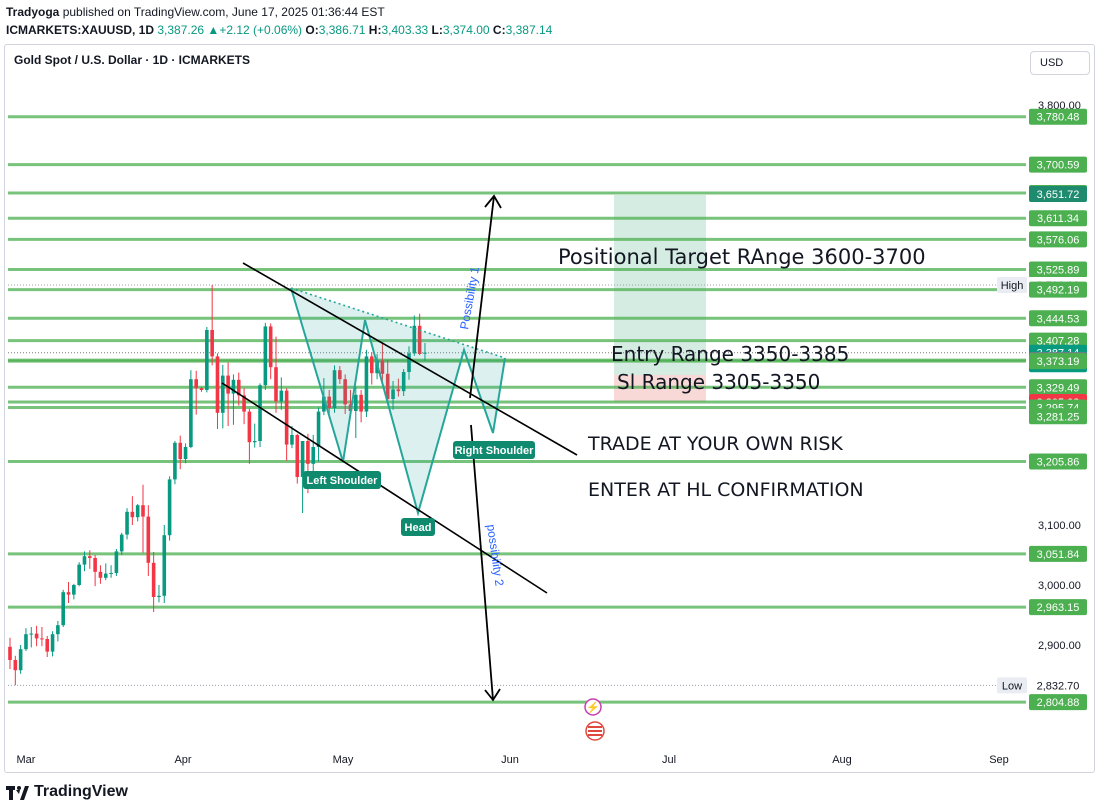 This screenshot has width=1100, height=810. I want to click on price-label-text: 3,492.19, so click(1058, 291).